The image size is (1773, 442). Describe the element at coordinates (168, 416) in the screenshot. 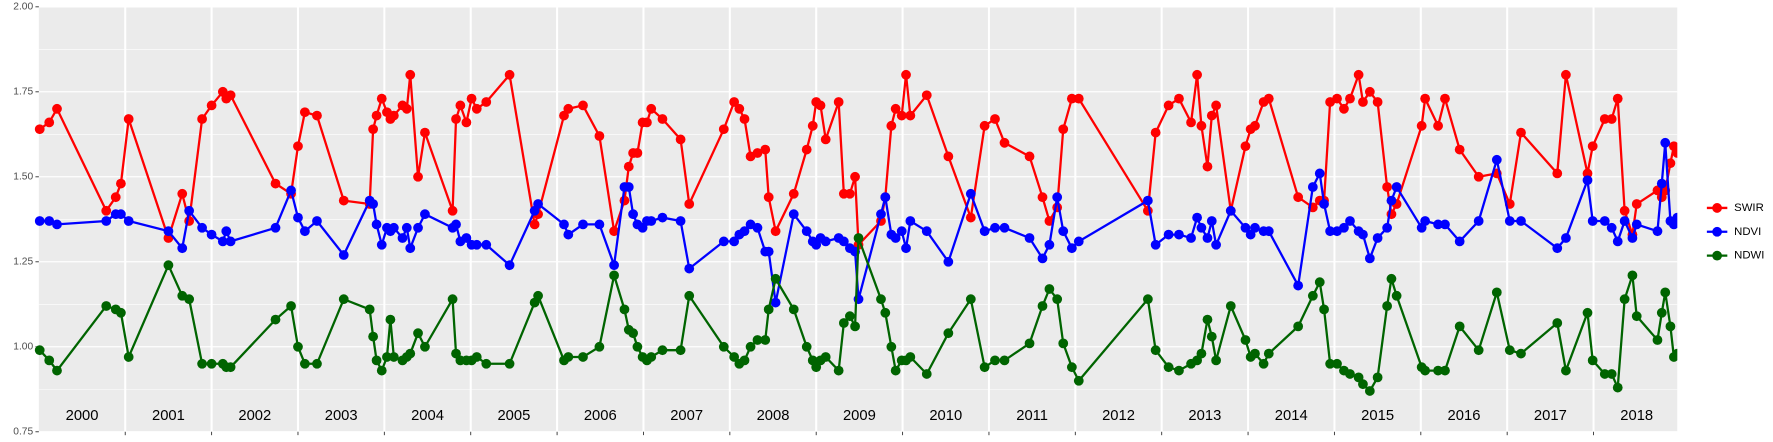

I see `year-label: 2001` at that location.